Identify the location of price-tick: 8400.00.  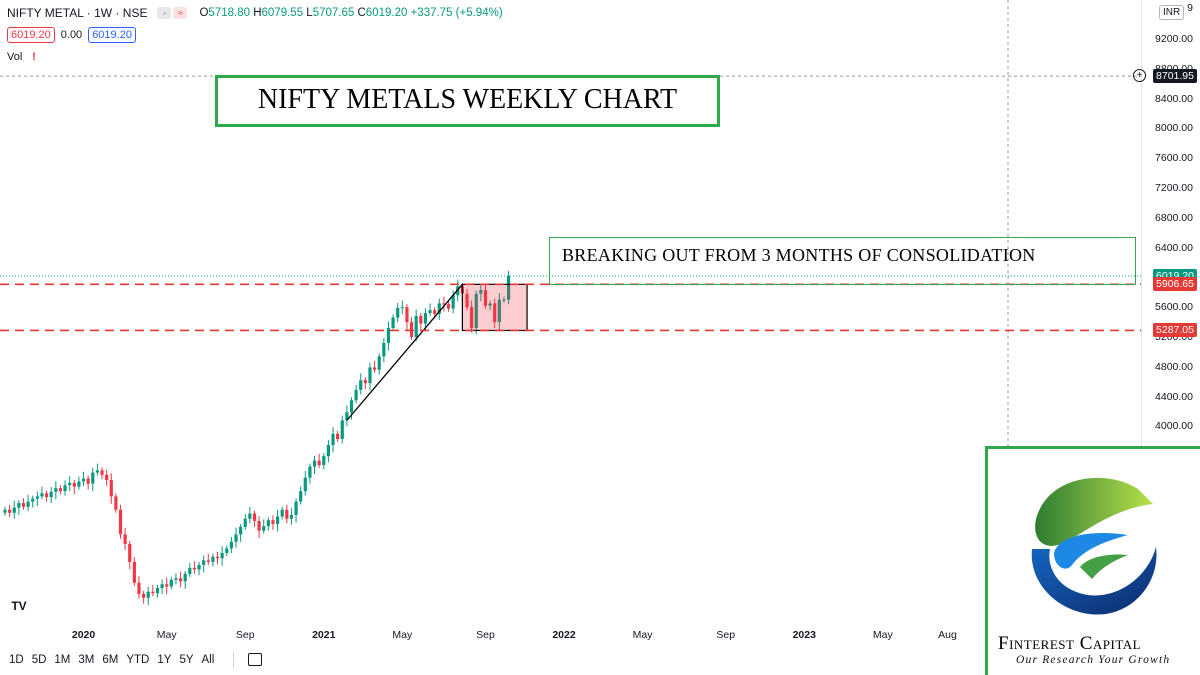
(1174, 98).